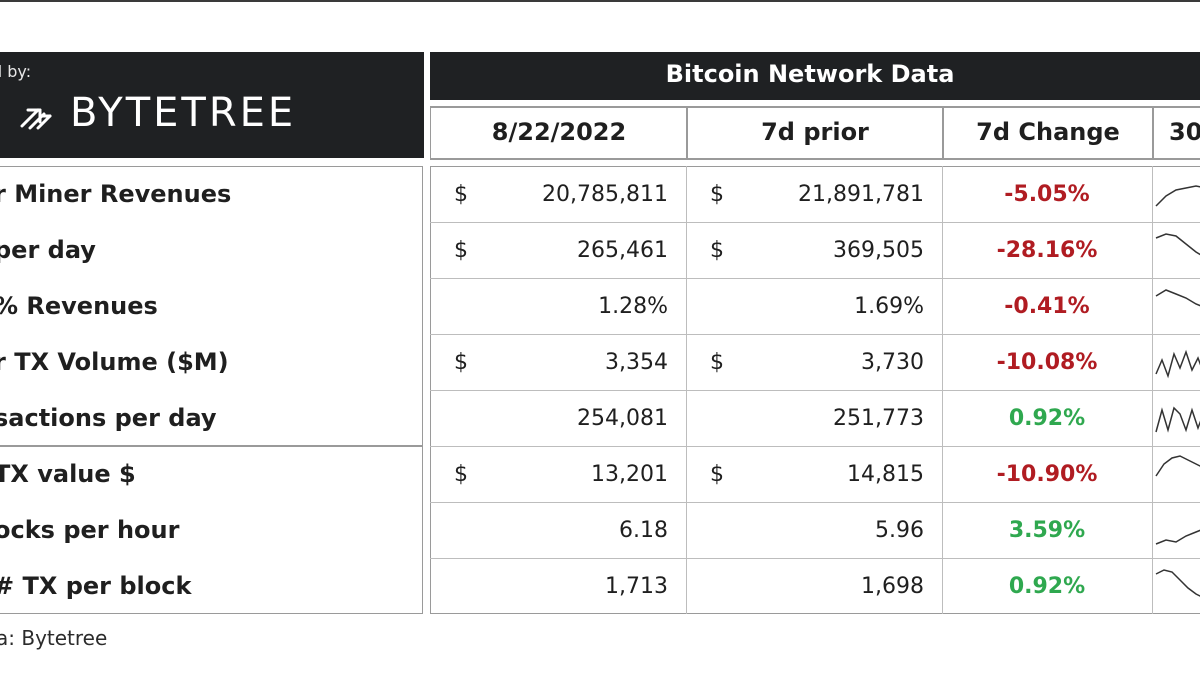 The image size is (1200, 675). What do you see at coordinates (878, 418) in the screenshot?
I see `prior-value: 251,773` at bounding box center [878, 418].